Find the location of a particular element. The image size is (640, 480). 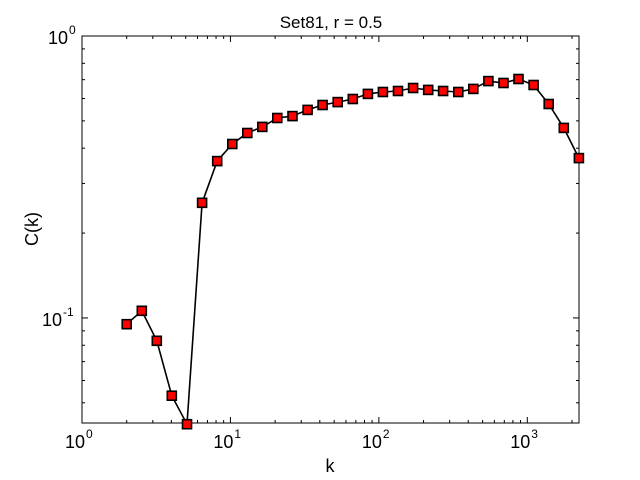

svg-text: 2 is located at coordinates (386, 434).